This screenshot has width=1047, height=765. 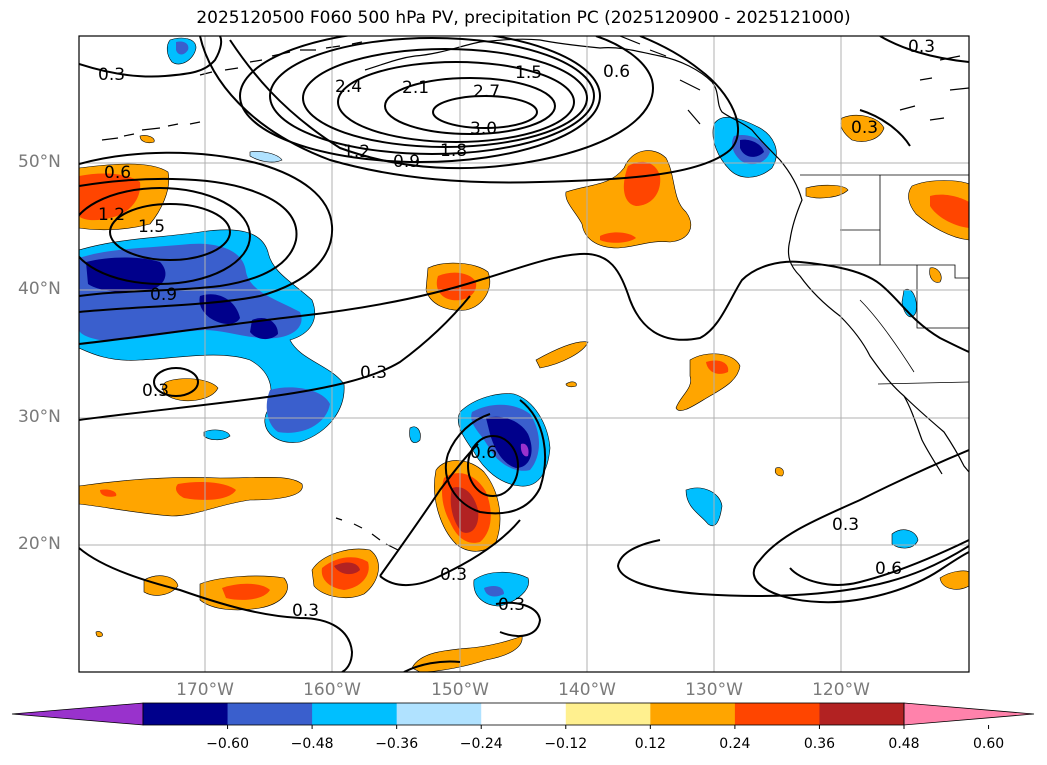 What do you see at coordinates (587, 690) in the screenshot?
I see `lon-label: 140°W` at bounding box center [587, 690].